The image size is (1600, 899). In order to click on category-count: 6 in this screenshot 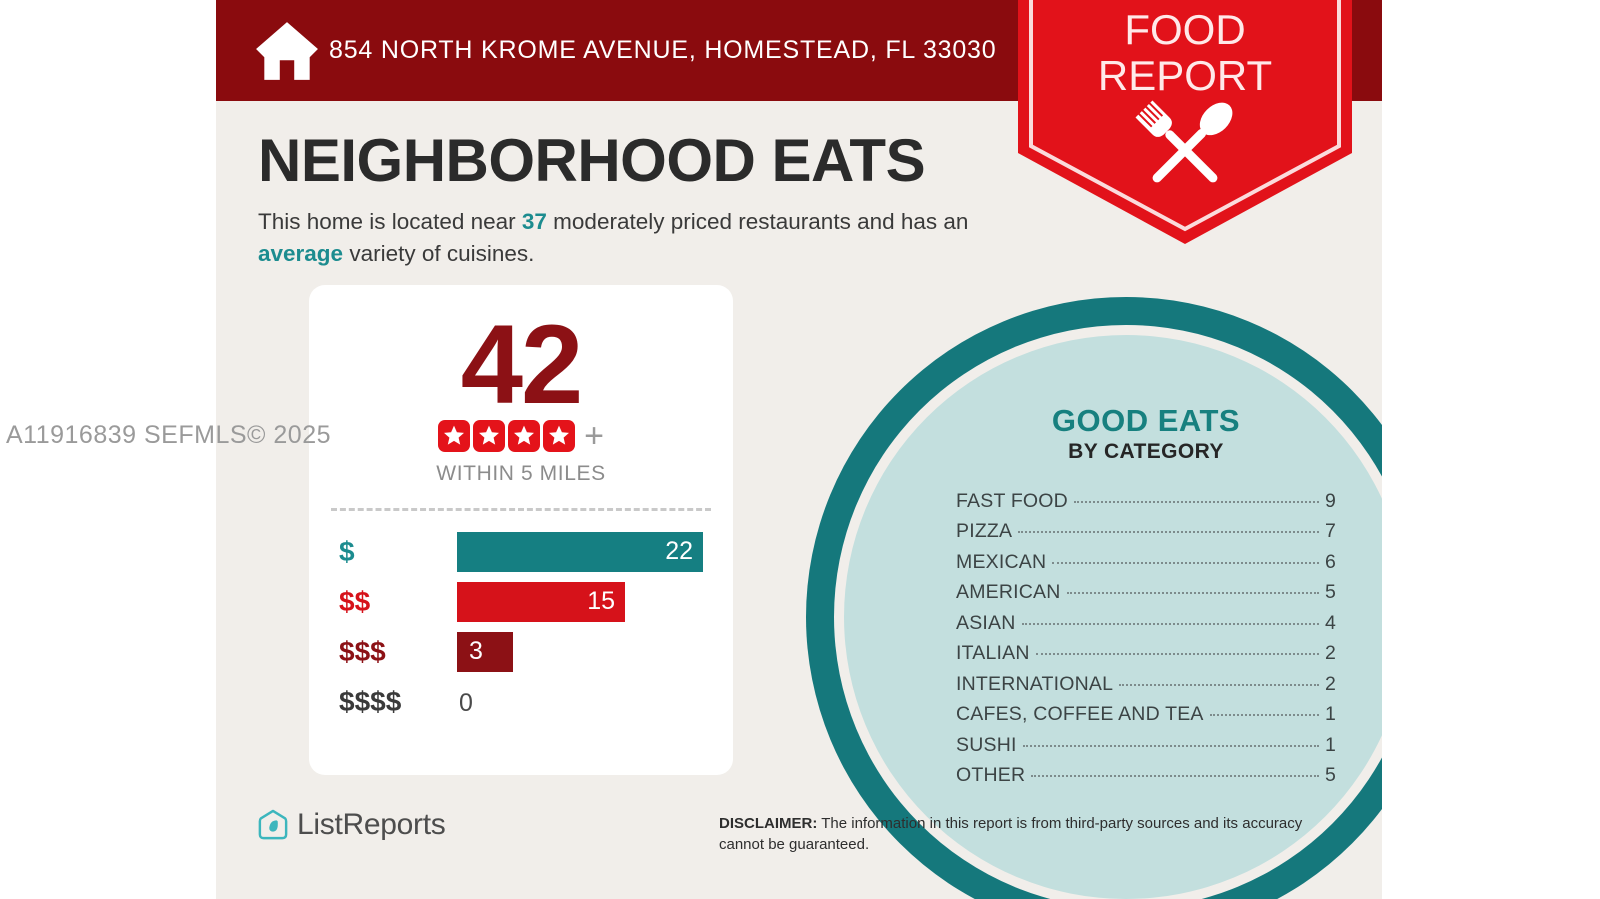, I will do `click(1330, 561)`.